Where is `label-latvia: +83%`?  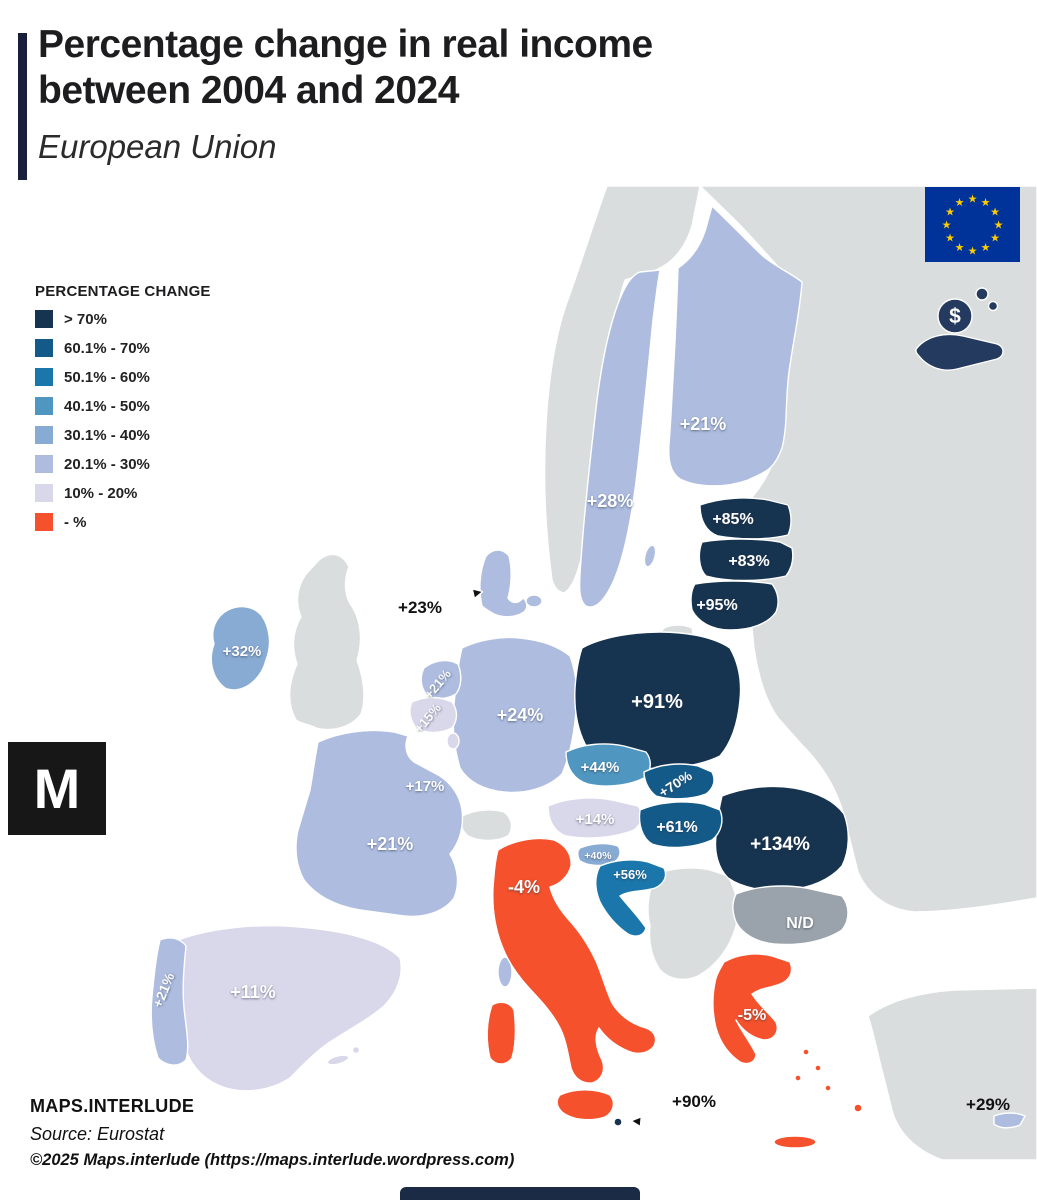 label-latvia: +83% is located at coordinates (748, 561).